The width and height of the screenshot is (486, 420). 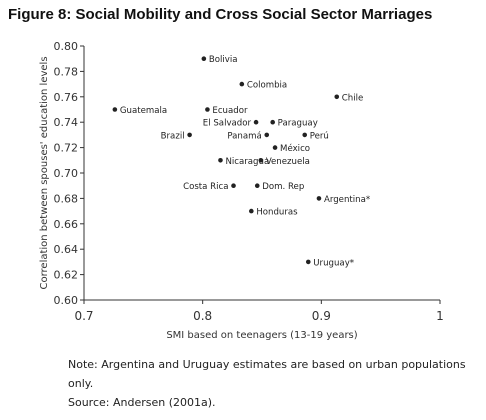 What do you see at coordinates (353, 98) in the screenshot?
I see `data-point-label: Chile` at bounding box center [353, 98].